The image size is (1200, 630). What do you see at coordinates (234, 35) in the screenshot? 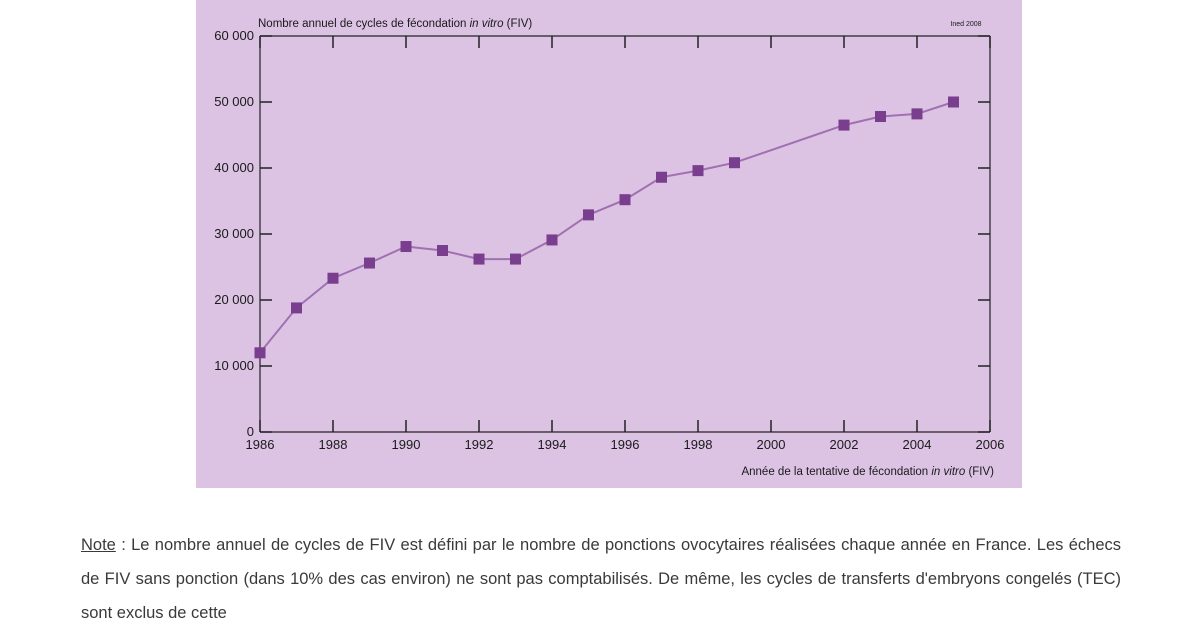
I see `y-tick-label: 60 000` at bounding box center [234, 35].